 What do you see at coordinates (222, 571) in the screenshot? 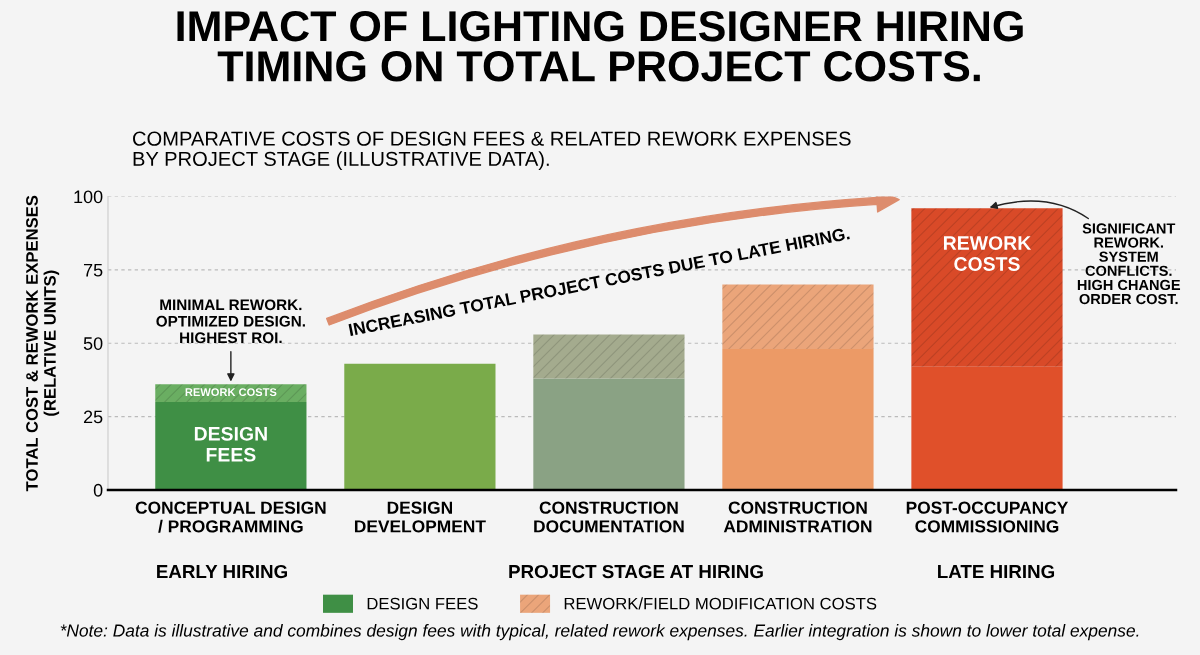
I see `text: EARLY HIRING` at bounding box center [222, 571].